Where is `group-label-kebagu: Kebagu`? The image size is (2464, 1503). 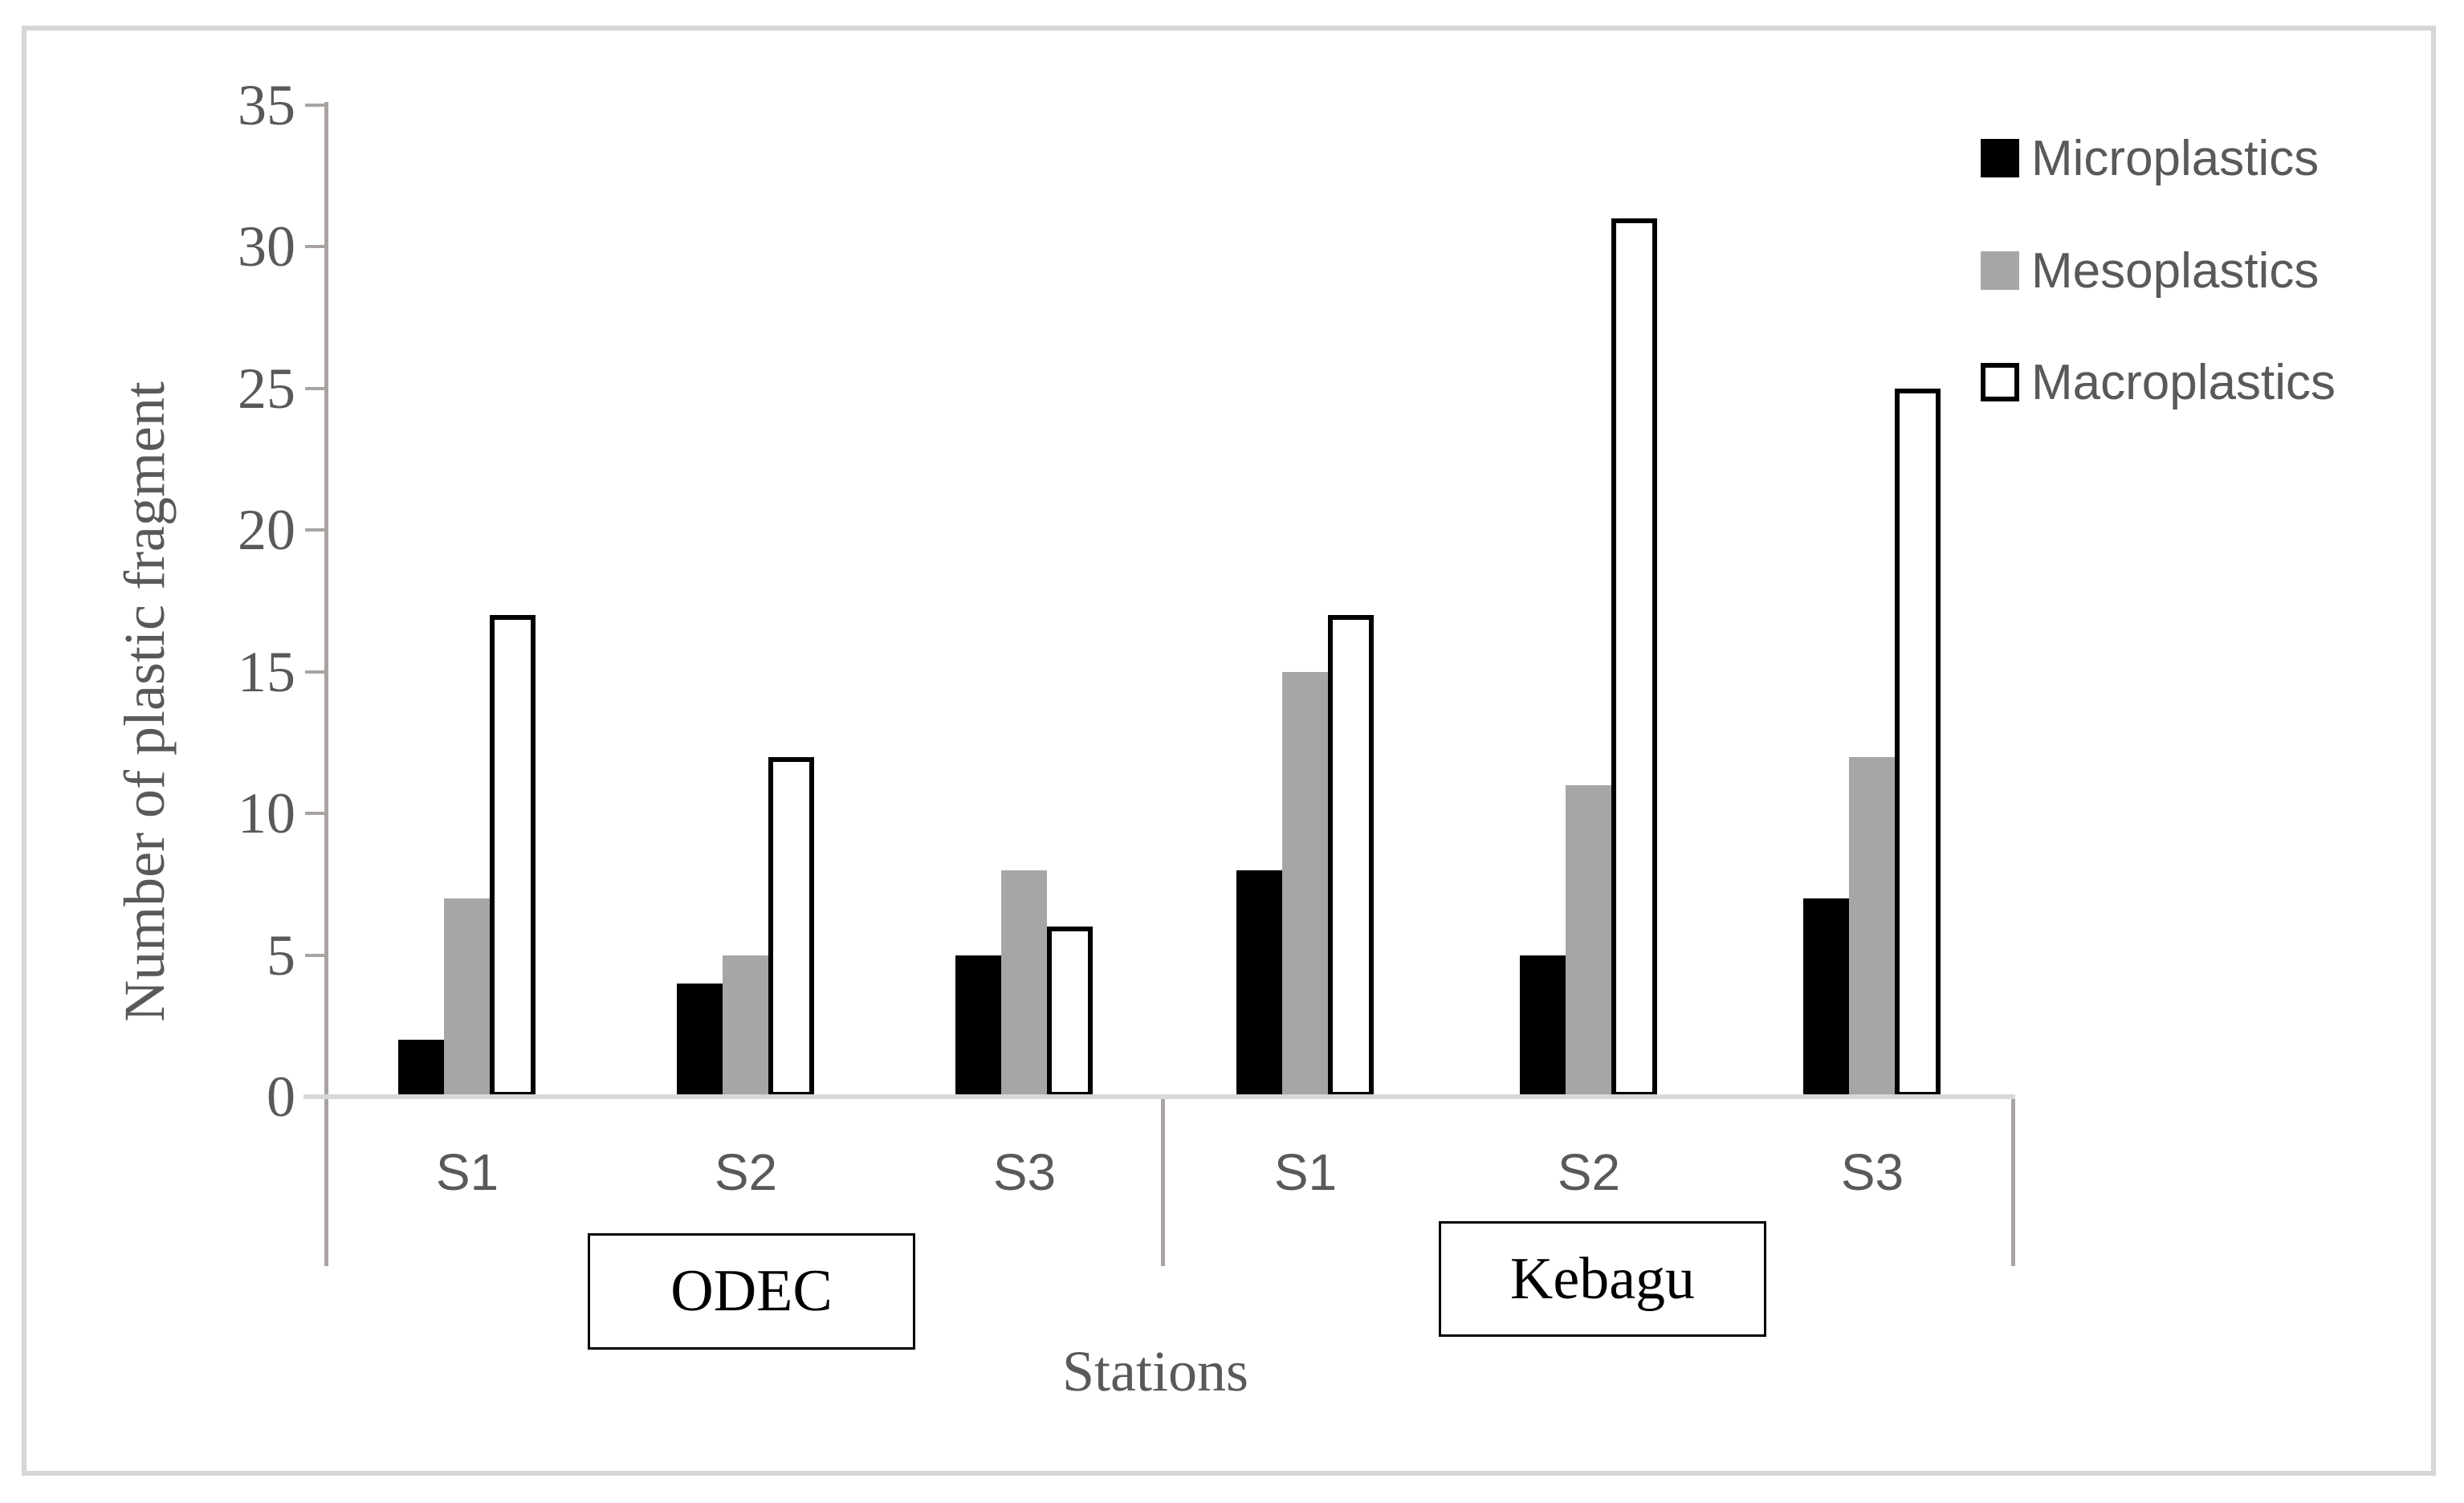
group-label-kebagu: Kebagu is located at coordinates (1602, 1278).